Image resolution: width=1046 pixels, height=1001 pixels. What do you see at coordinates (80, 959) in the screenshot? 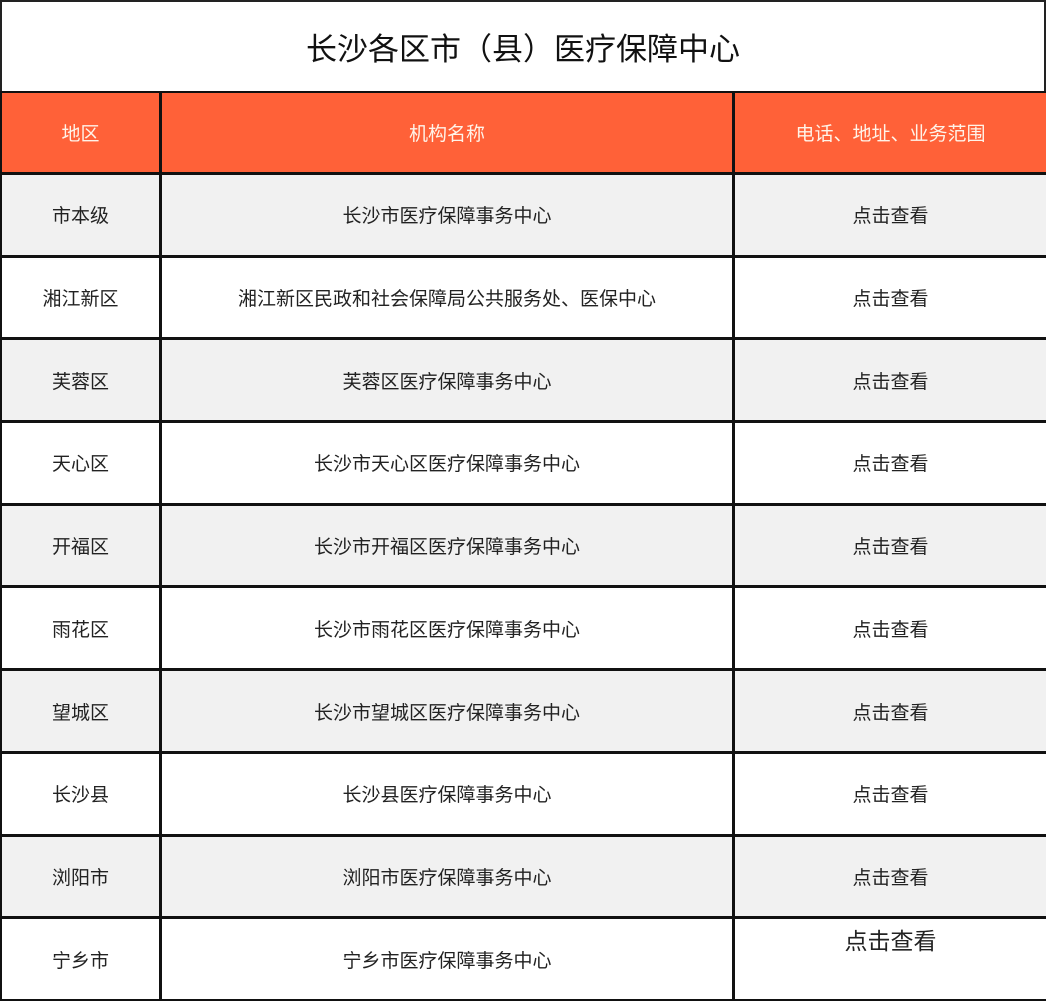
I see `region-cell: 宁乡市` at bounding box center [80, 959].